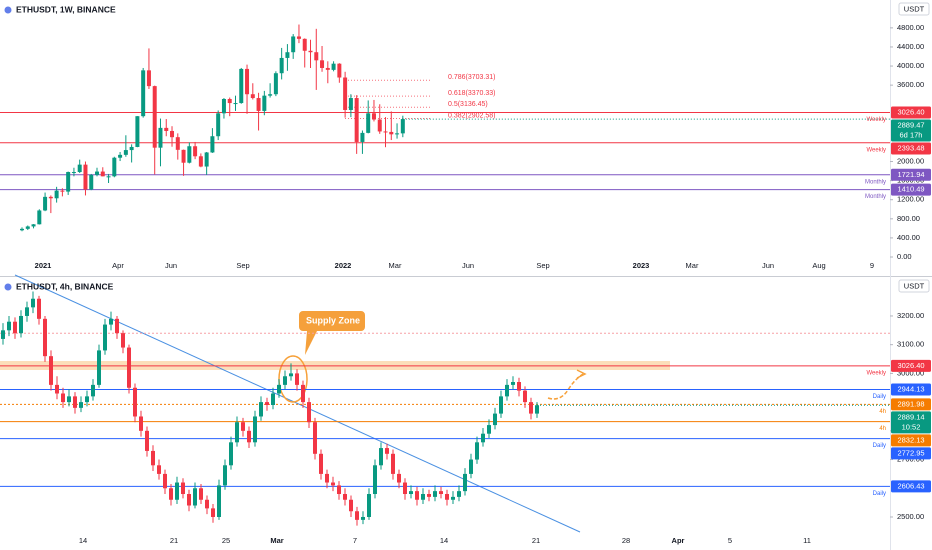 This screenshot has height=550, width=932. I want to click on supply-ellipse, so click(293, 379).